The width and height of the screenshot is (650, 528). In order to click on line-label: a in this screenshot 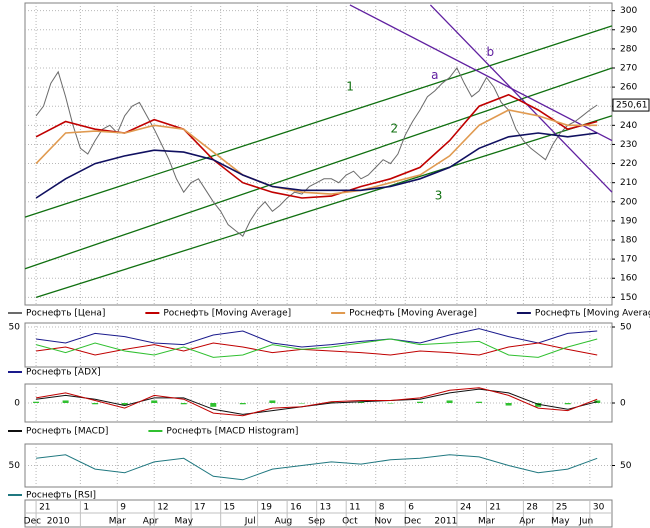, I will do `click(434, 75)`.